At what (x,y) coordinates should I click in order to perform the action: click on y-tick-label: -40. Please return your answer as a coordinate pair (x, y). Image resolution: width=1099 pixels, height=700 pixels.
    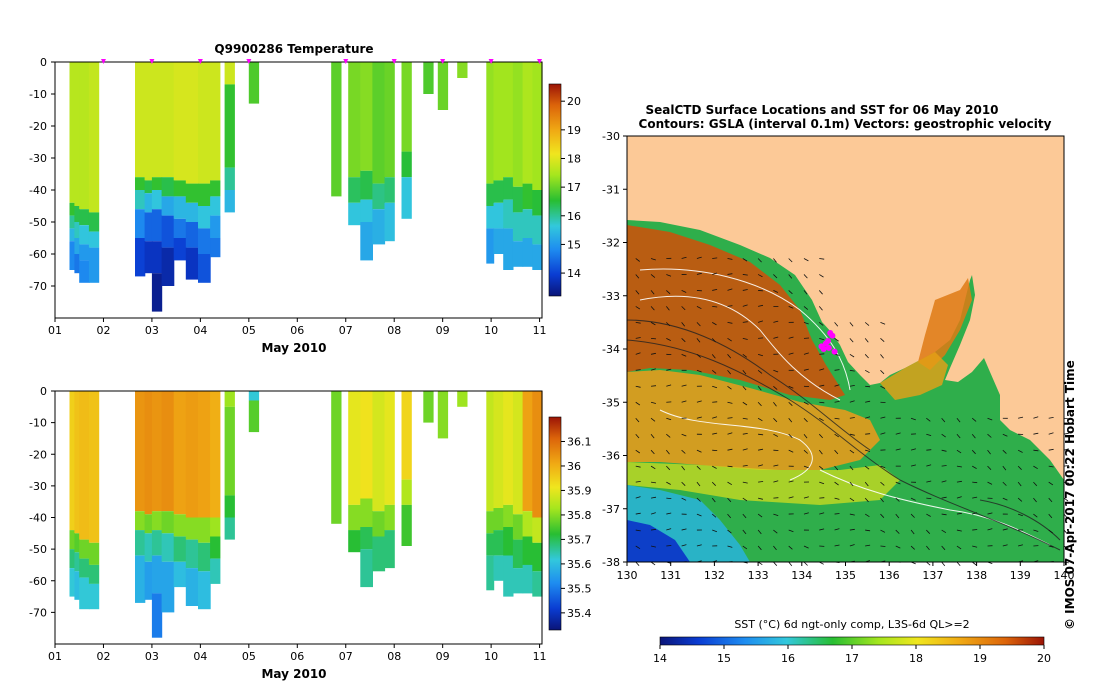
    Looking at the image, I should click on (38, 190).